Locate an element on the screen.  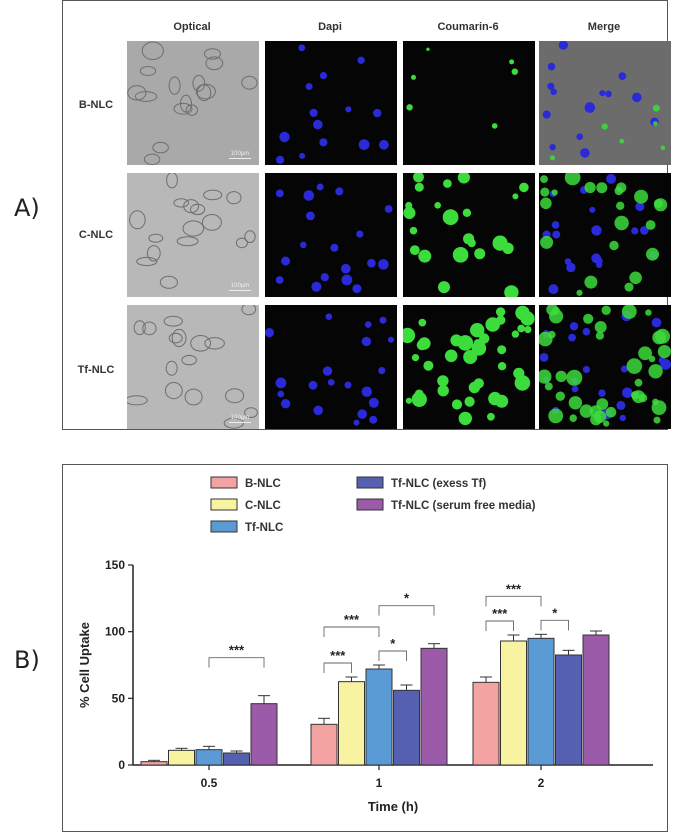
legend-label: Tf-NLC (exess Tf) is located at coordinates (438, 484).